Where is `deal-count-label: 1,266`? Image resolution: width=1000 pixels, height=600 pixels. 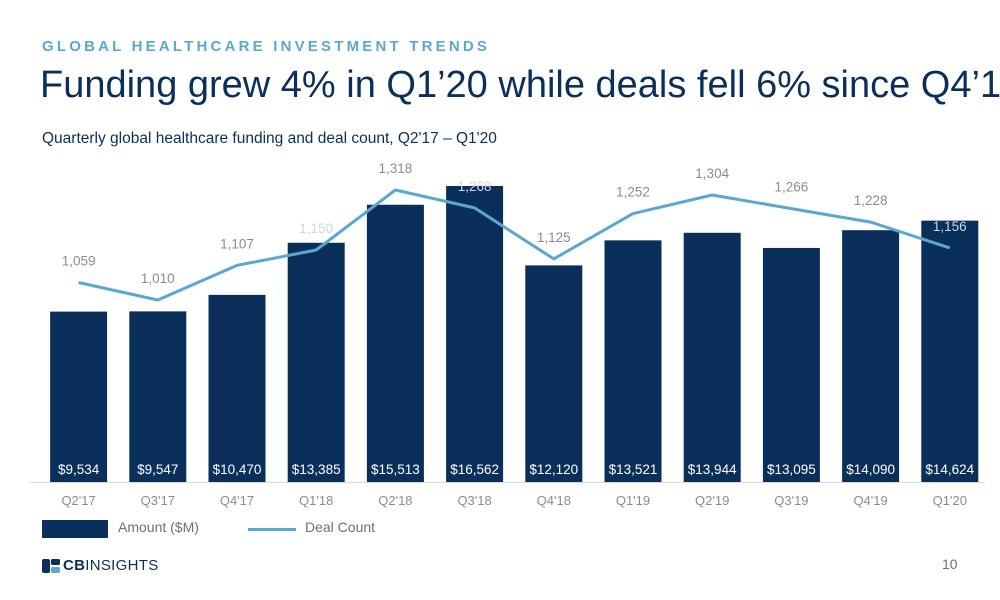 deal-count-label: 1,266 is located at coordinates (792, 187).